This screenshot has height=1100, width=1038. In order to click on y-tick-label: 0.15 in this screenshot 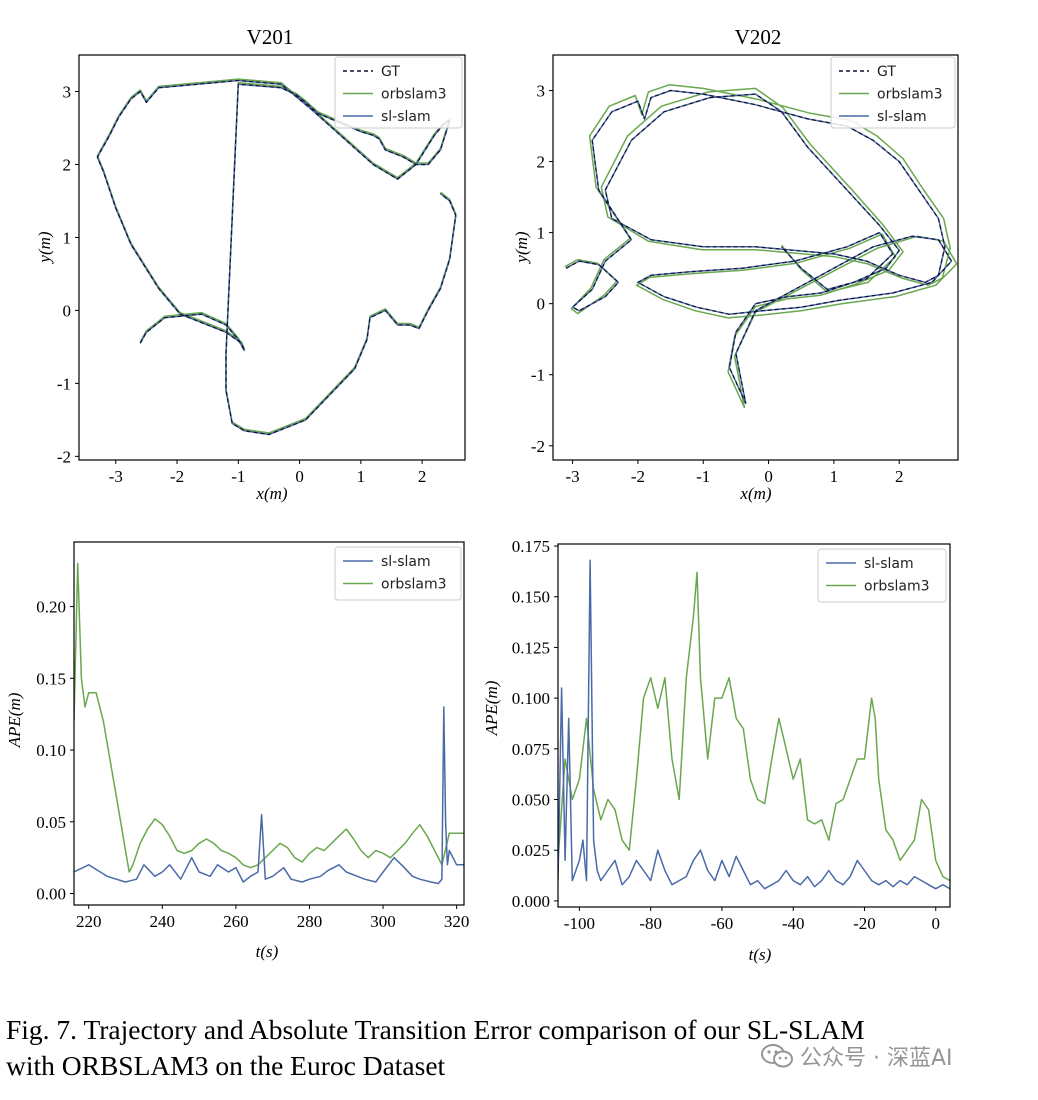, I will do `click(51, 678)`.